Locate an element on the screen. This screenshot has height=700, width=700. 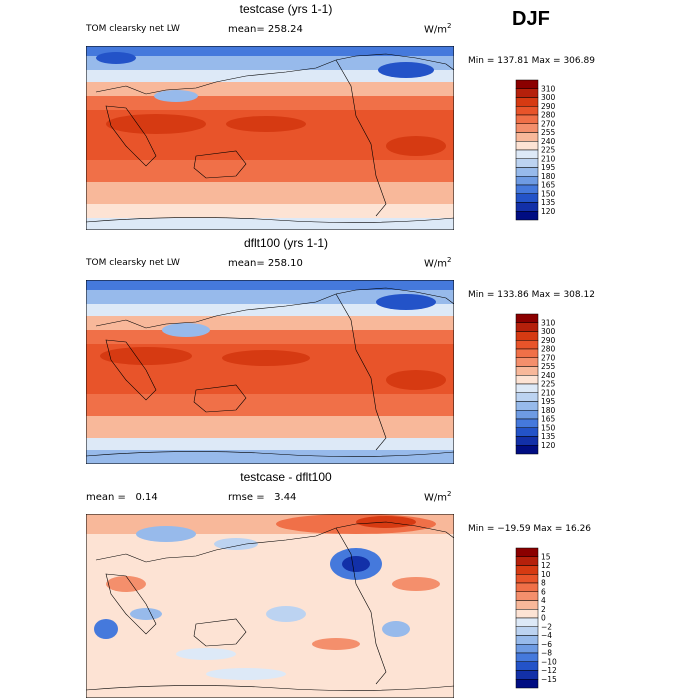
colorbar-tick-label: −12 is located at coordinates (549, 670).